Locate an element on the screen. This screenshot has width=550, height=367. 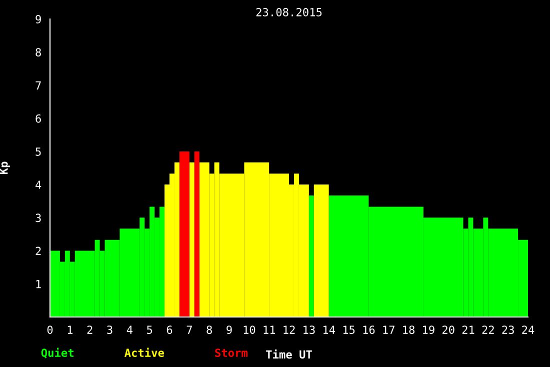
y-tick-label: 9 is located at coordinates (38, 19).